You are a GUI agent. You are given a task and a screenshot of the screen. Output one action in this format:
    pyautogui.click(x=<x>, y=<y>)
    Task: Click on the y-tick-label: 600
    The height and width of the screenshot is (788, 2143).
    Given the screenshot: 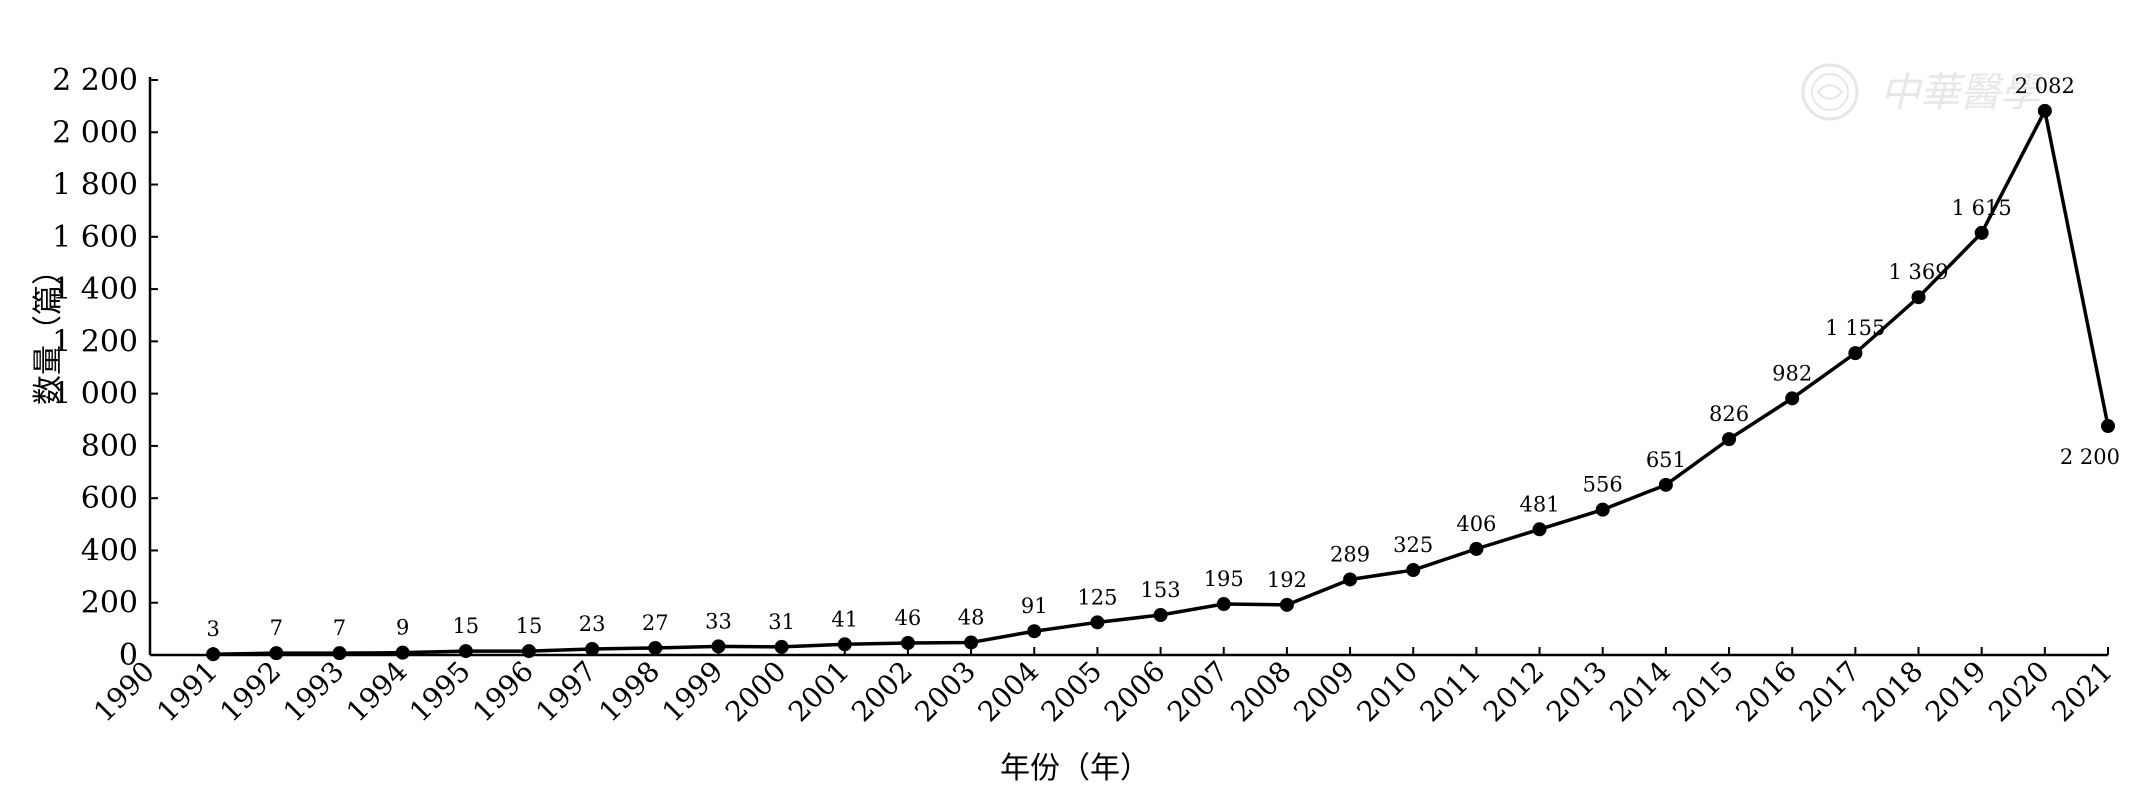 What is the action you would take?
    pyautogui.click(x=109, y=498)
    